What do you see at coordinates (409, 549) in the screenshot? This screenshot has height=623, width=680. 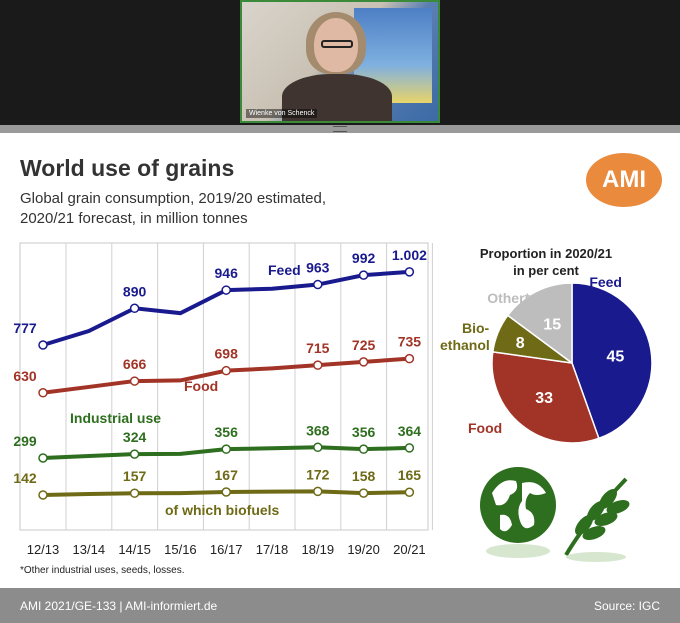 I see `x-tick-label: 20/21` at bounding box center [409, 549].